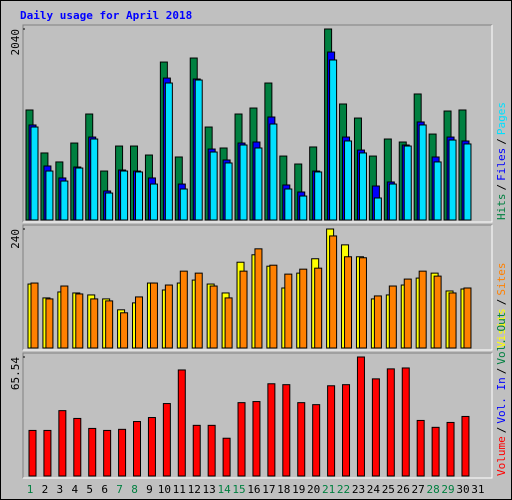 The image size is (512, 500). Describe the element at coordinates (462, 489) in the screenshot. I see `x-tick-label: 30` at that location.